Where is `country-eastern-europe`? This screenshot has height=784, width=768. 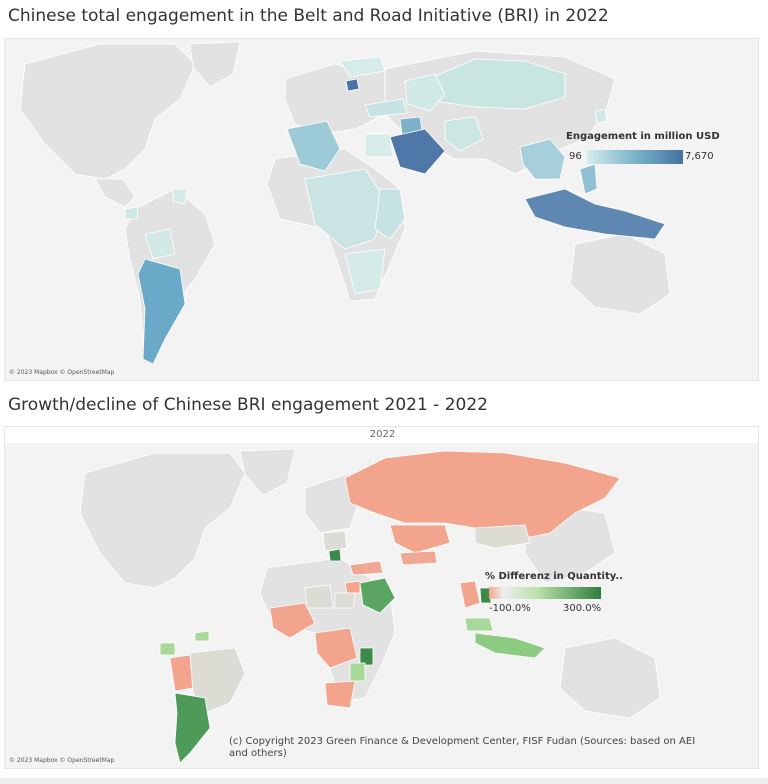
country-eastern-europe is located at coordinates (335, 541).